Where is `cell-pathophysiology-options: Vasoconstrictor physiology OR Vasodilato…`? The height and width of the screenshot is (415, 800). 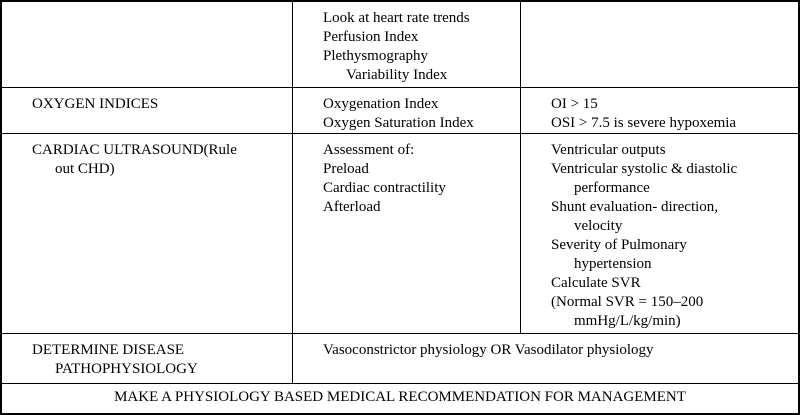 cell-pathophysiology-options: Vasoconstrictor physiology OR Vasodilato… is located at coordinates (545, 359).